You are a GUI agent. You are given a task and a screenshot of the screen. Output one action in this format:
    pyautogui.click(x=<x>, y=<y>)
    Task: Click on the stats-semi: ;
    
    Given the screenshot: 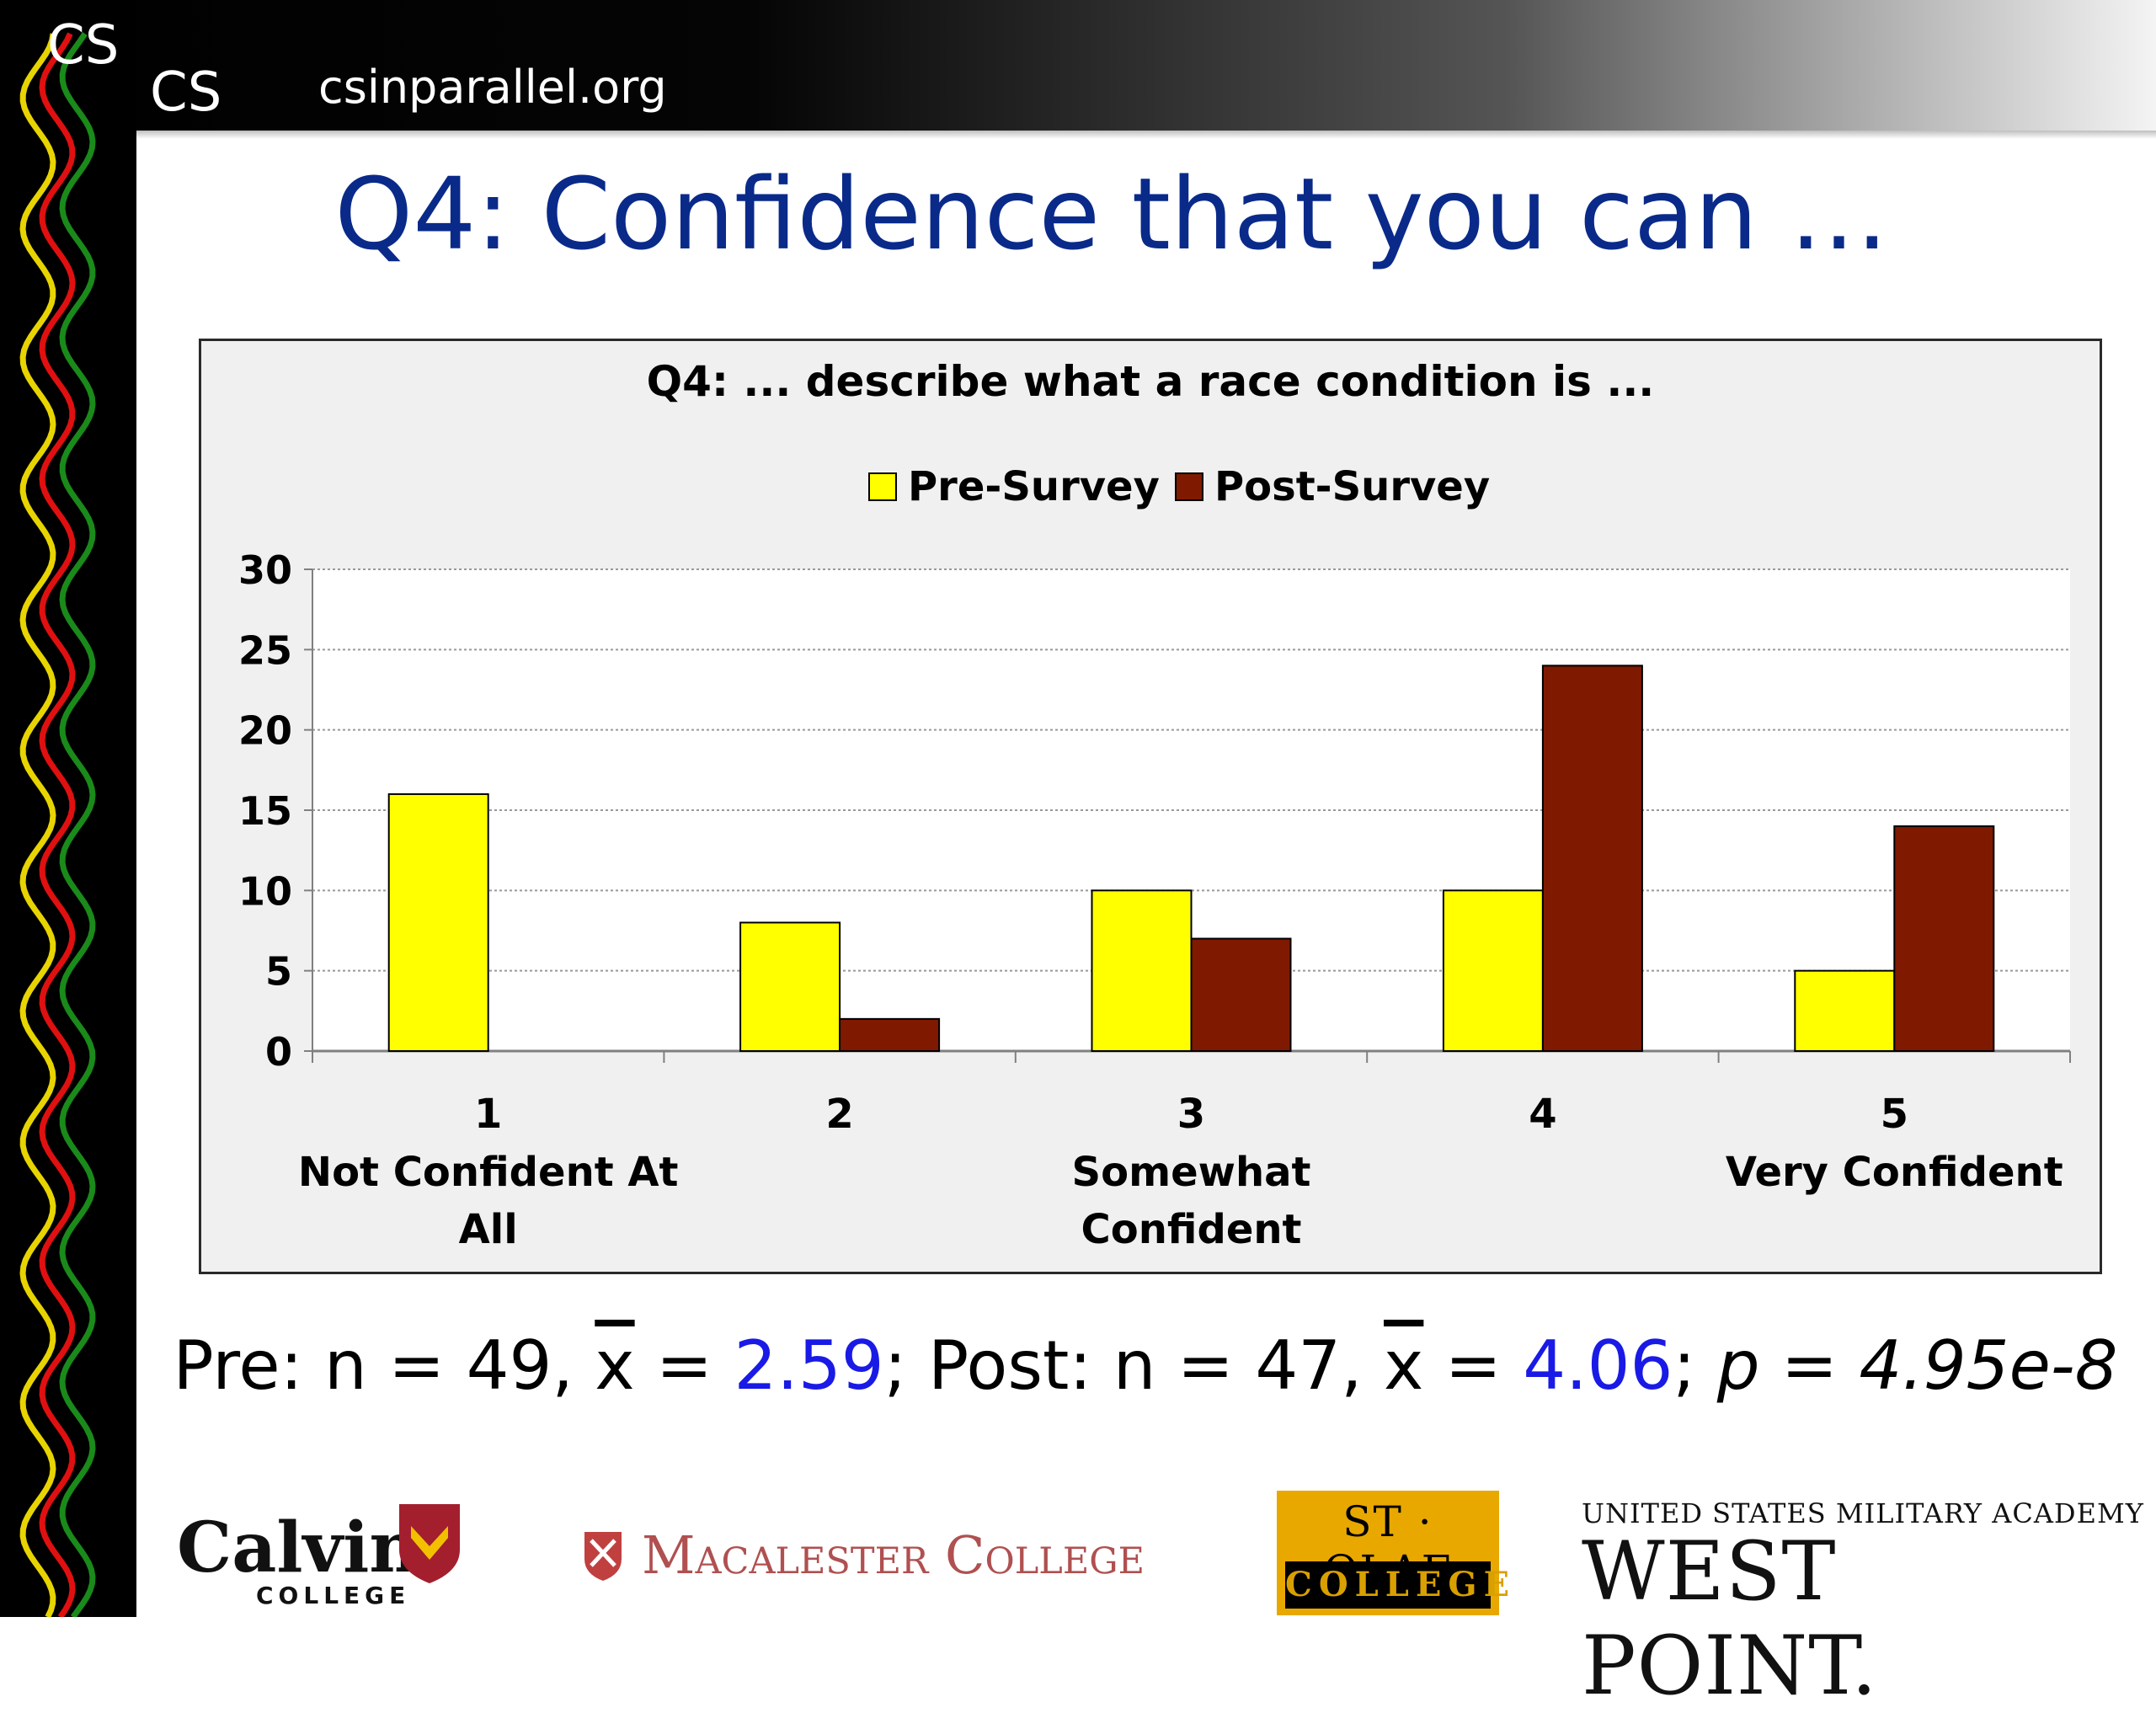 What is the action you would take?
    pyautogui.click(x=1695, y=1366)
    